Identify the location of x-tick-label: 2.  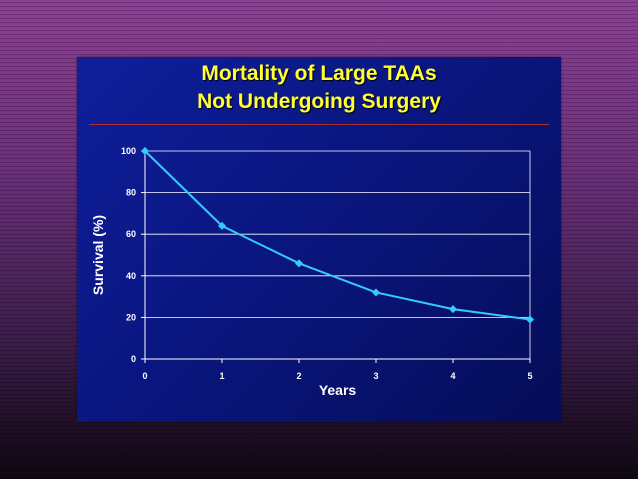
(298, 376).